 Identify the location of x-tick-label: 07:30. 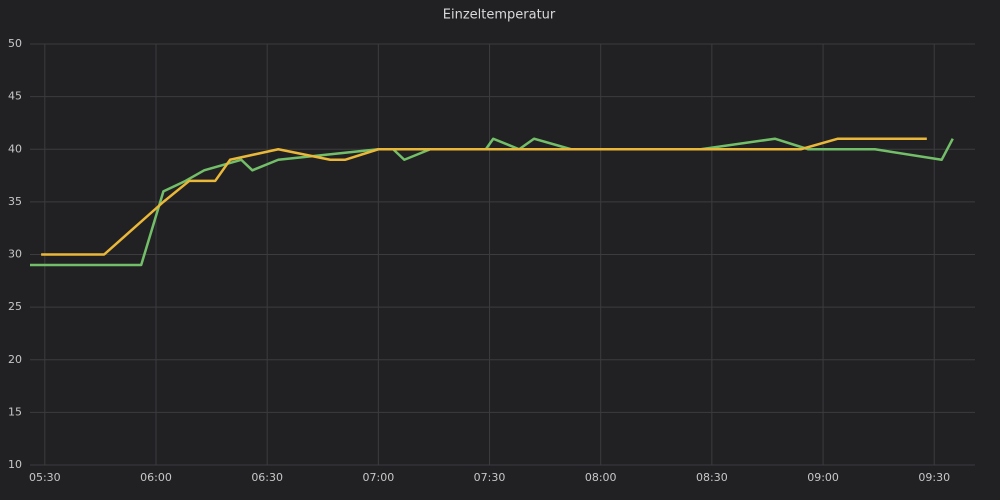
(490, 477).